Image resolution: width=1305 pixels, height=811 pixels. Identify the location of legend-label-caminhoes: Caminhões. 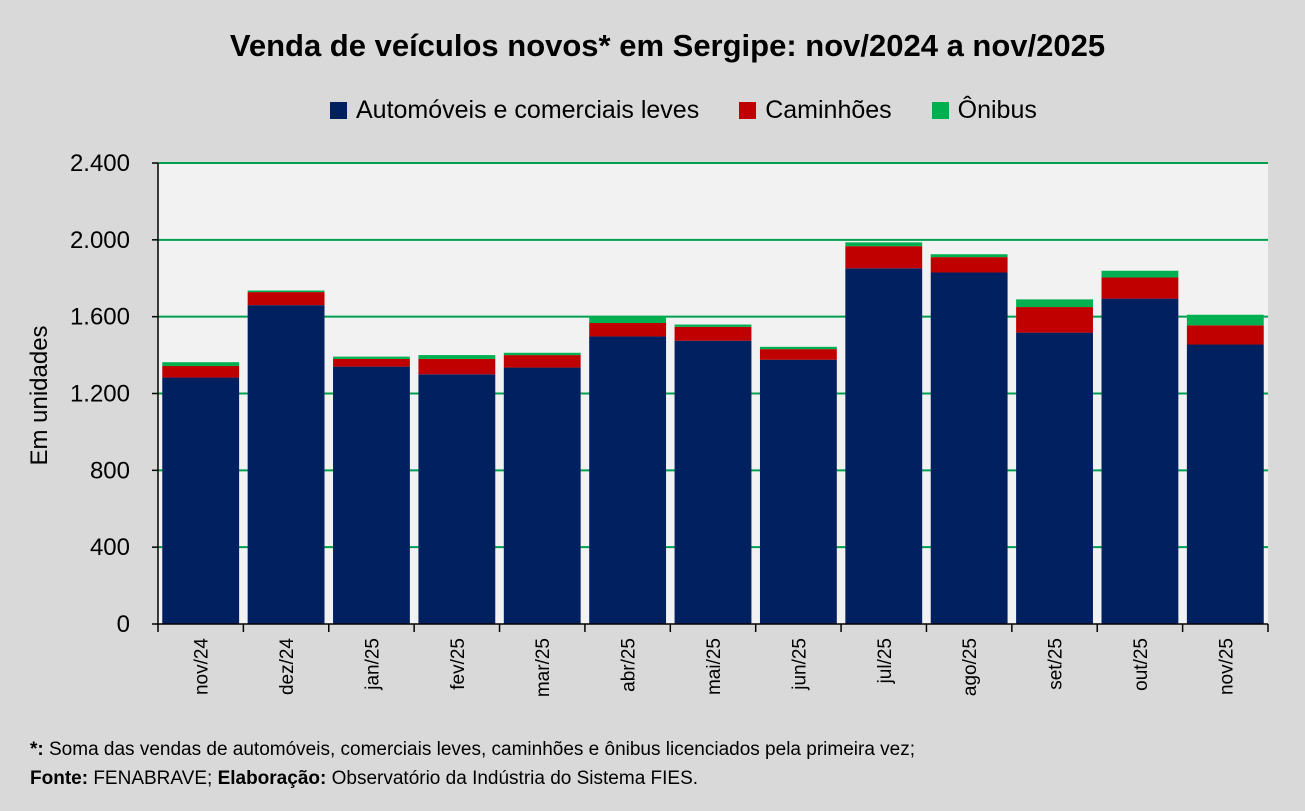
(828, 110).